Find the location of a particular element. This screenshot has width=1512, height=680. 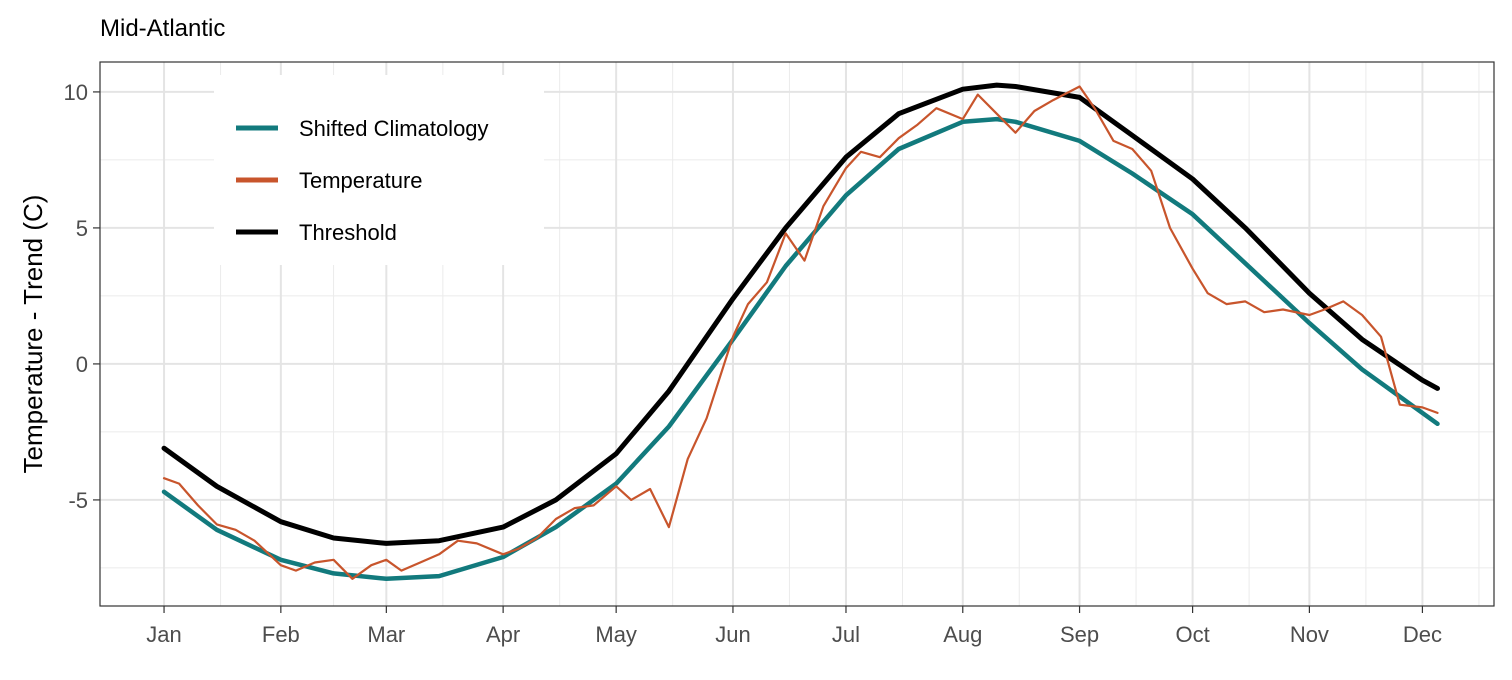

legend: Shifted Climatology Temperature Threshold is located at coordinates (379, 170).